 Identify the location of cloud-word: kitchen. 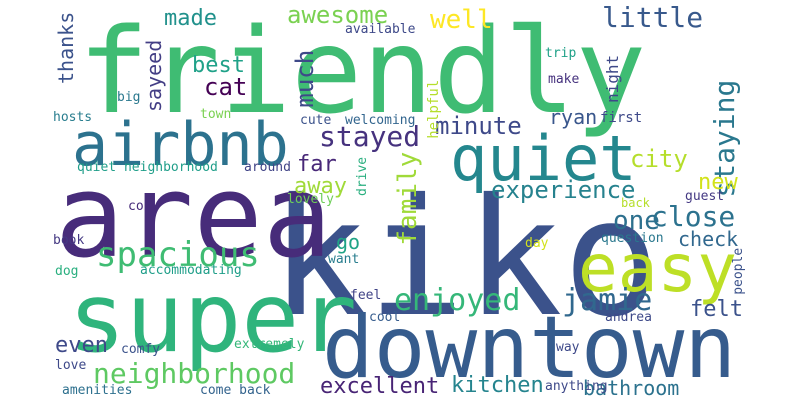
(497, 385).